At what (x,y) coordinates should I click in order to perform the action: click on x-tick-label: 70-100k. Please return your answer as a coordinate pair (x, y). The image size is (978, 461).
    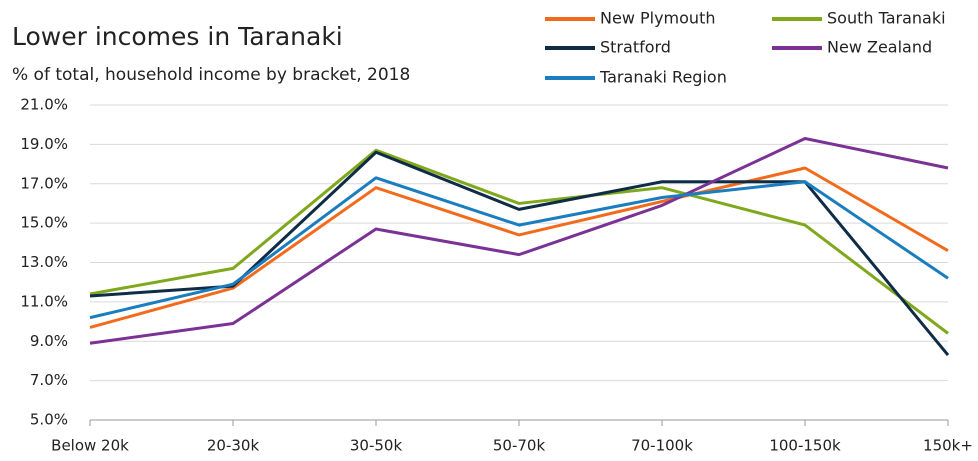
    Looking at the image, I should click on (662, 446).